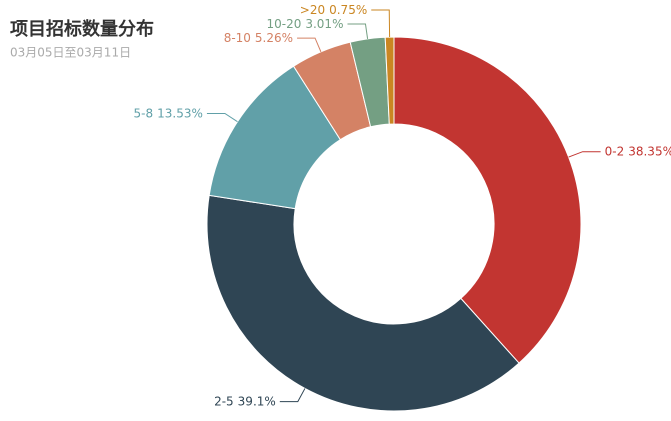 The height and width of the screenshot is (421, 671). Describe the element at coordinates (224, 401) in the screenshot. I see `category-label: 2-5` at that location.